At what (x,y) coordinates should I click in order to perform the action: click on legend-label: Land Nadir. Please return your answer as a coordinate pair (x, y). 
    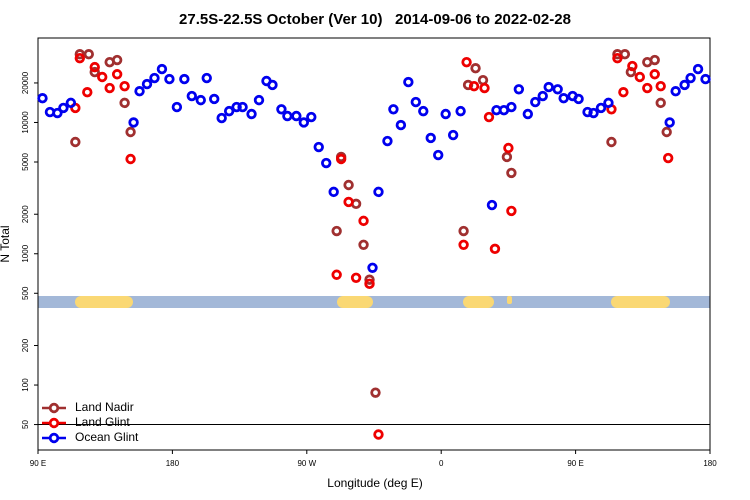
    Looking at the image, I should click on (104, 407).